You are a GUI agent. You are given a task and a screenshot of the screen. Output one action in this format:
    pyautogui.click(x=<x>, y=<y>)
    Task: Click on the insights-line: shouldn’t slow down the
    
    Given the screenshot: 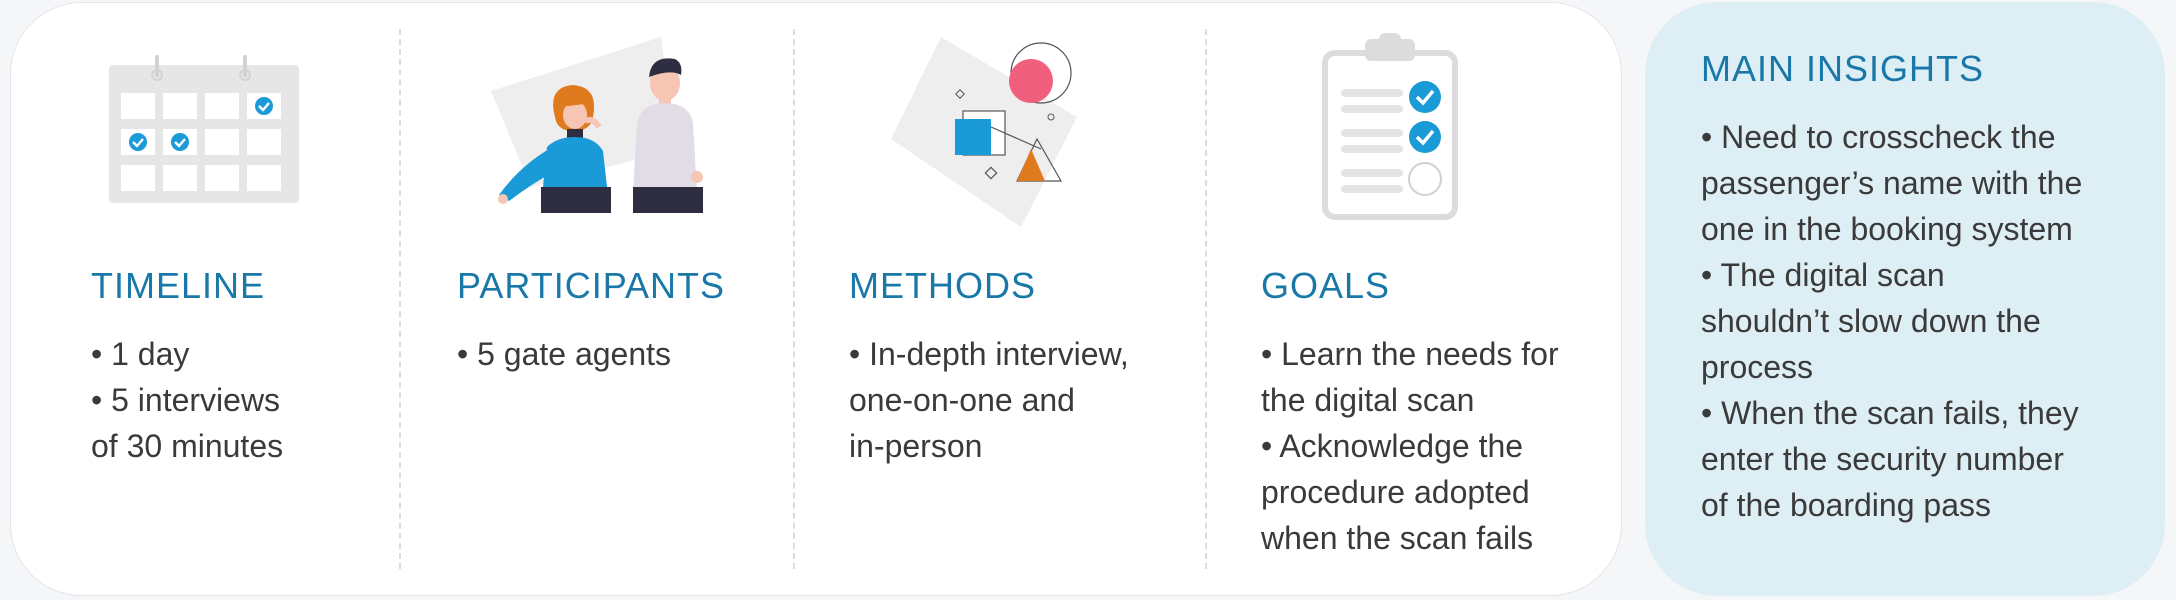 What is the action you would take?
    pyautogui.click(x=1871, y=321)
    